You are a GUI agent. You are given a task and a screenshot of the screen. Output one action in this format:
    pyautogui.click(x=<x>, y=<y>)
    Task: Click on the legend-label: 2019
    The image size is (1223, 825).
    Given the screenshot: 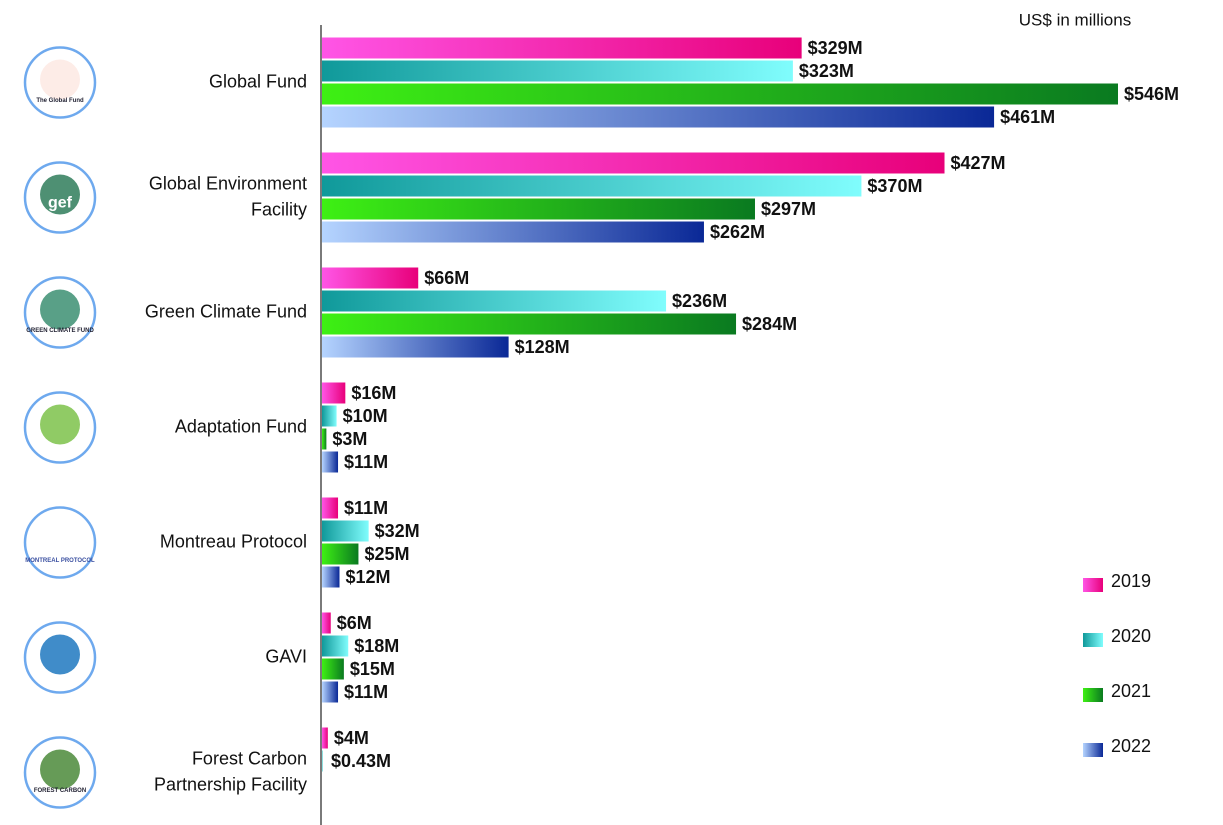 What is the action you would take?
    pyautogui.click(x=1131, y=581)
    